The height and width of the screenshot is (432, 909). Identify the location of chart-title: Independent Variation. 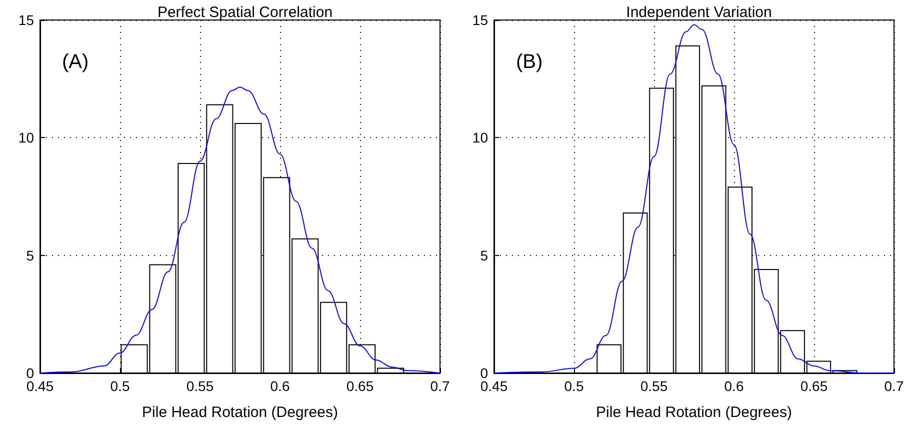
(699, 12).